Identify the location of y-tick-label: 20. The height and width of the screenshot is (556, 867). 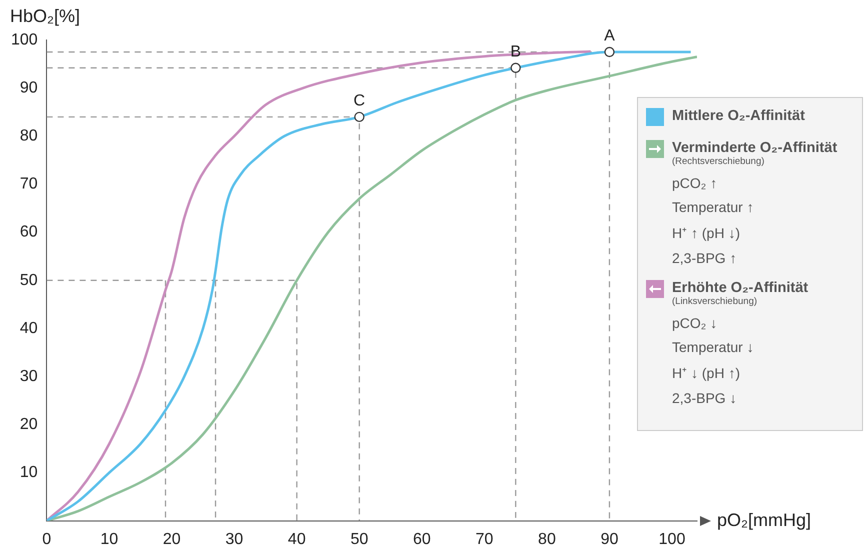
(29, 425).